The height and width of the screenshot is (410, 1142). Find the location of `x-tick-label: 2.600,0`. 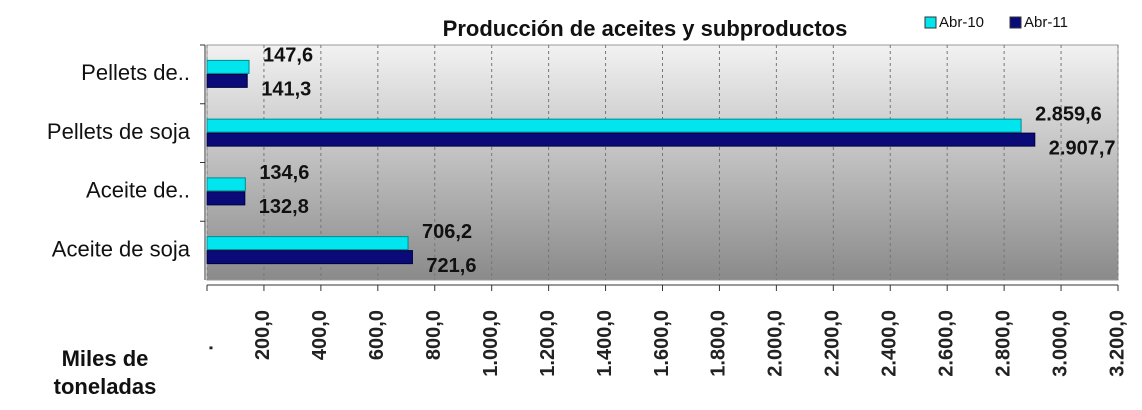

x-tick-label: 2.600,0 is located at coordinates (946, 343).